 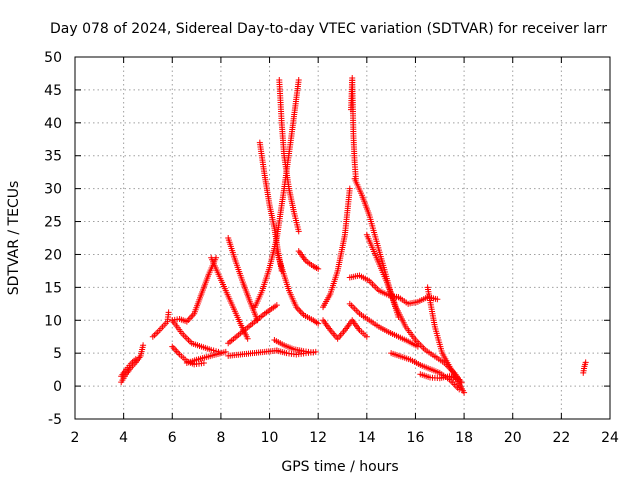 What do you see at coordinates (464, 438) in the screenshot?
I see `x-tick-label: 18` at bounding box center [464, 438].